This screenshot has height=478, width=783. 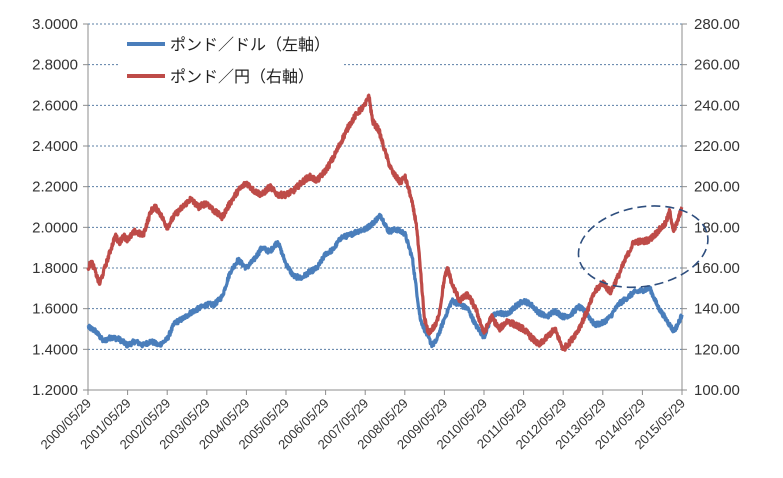 I want to click on right-tick-label: 280.00, so click(x=717, y=24).